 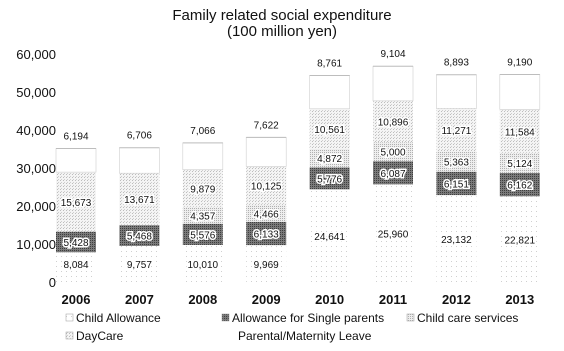 I want to click on x-tick-label: 2009, so click(x=266, y=299).